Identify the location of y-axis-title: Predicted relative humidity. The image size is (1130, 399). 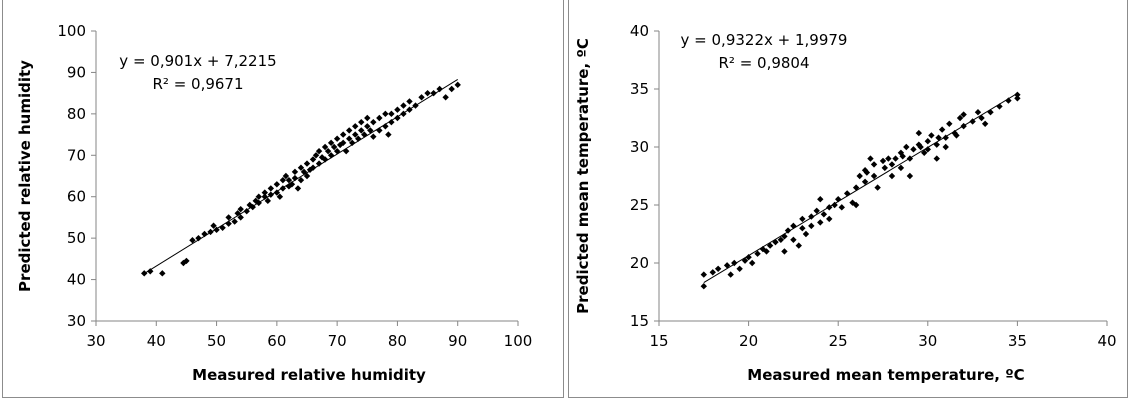
(25, 176).